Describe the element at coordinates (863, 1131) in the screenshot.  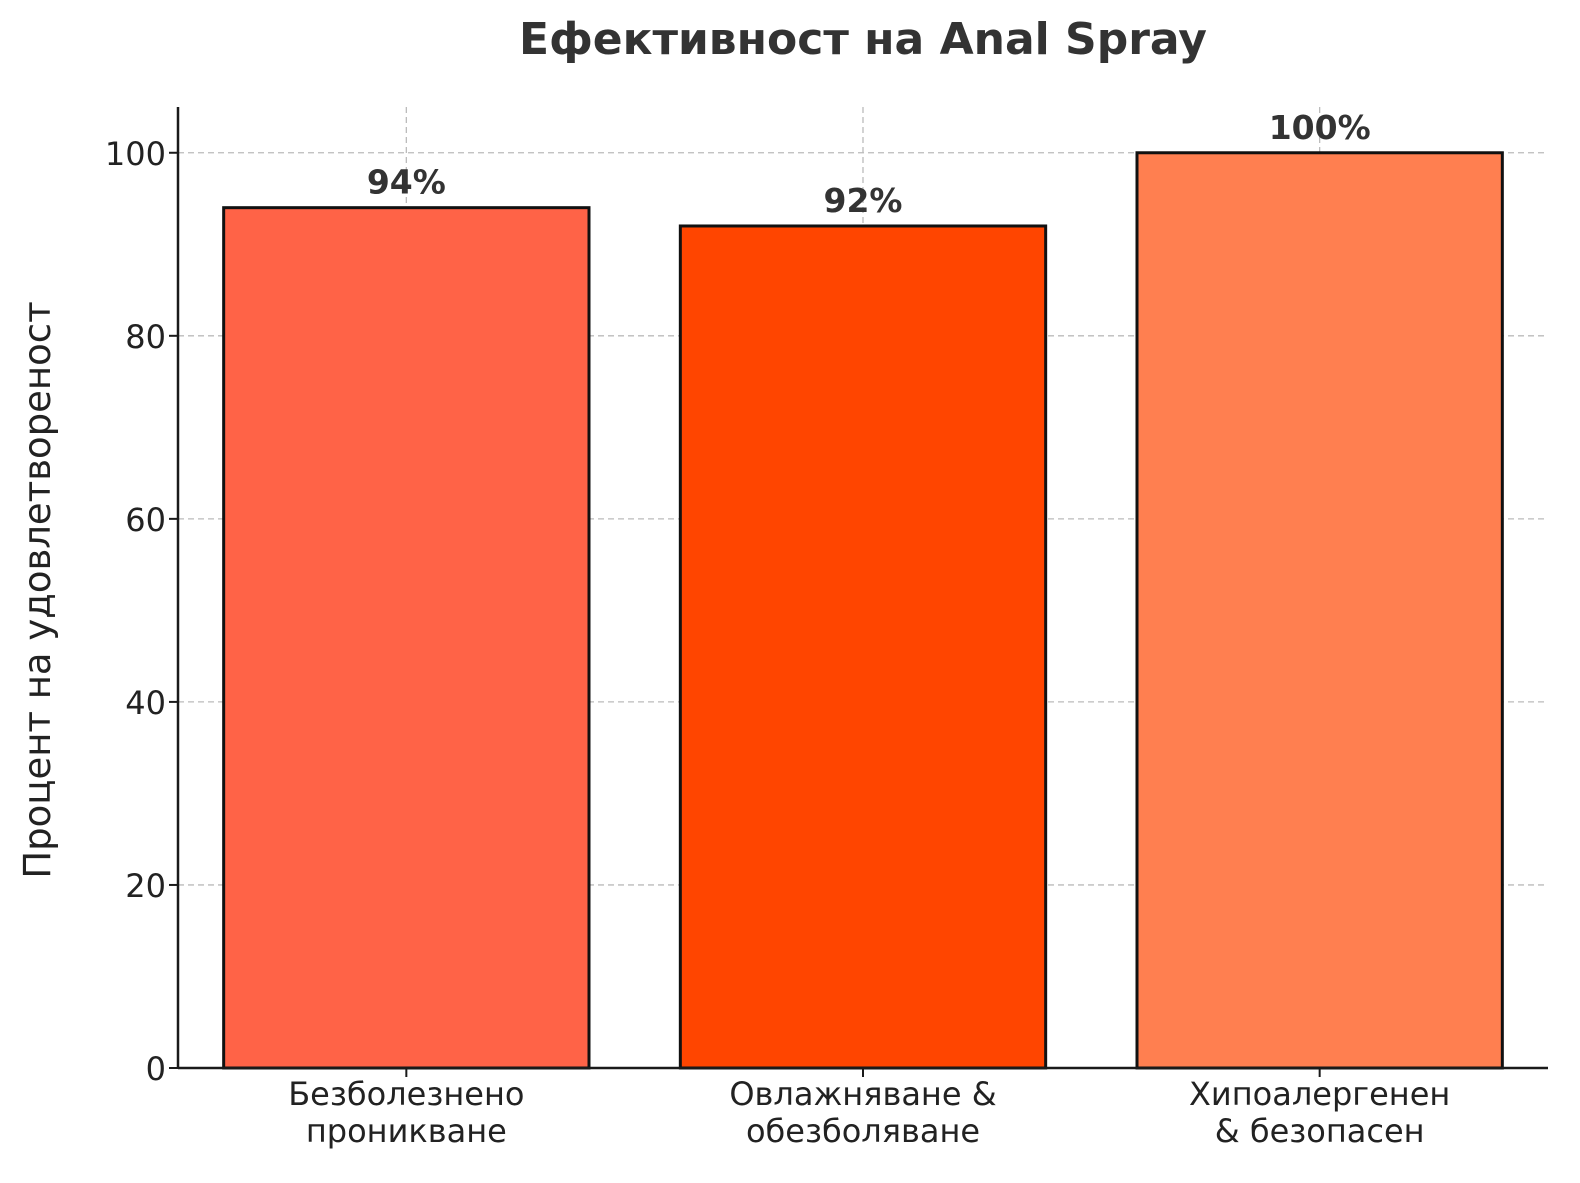
I see `x-tick-label: обезболяване` at that location.